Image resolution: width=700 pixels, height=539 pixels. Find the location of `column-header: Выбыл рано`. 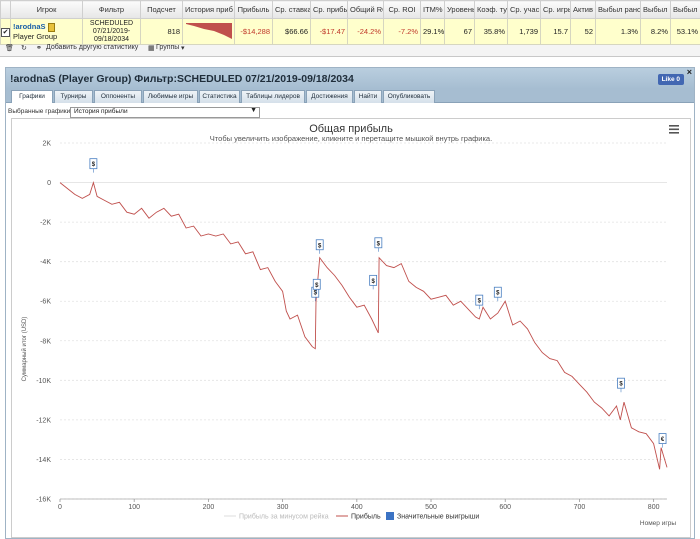

column-header: Выбыл рано is located at coordinates (618, 9).